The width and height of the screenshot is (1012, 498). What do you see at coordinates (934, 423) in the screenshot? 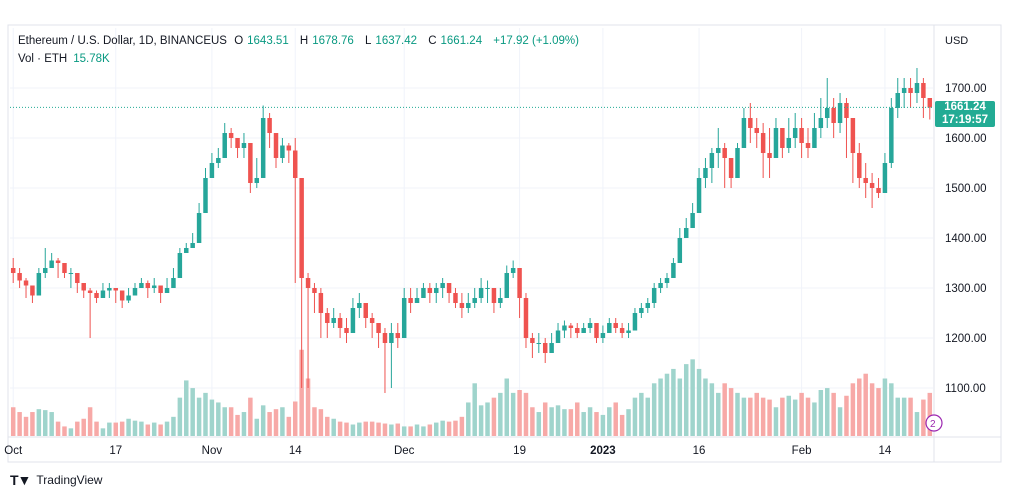
I see `event-marker-icon` at bounding box center [934, 423].